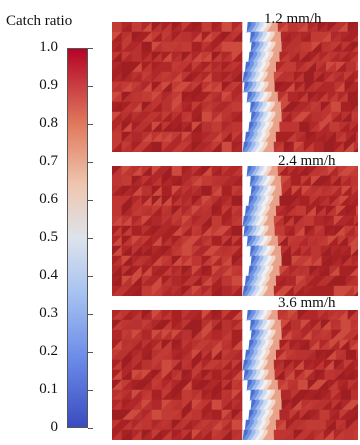 The height and width of the screenshot is (445, 360). What do you see at coordinates (48, 351) in the screenshot?
I see `colorbar-tick-label: 0.2` at bounding box center [48, 351].